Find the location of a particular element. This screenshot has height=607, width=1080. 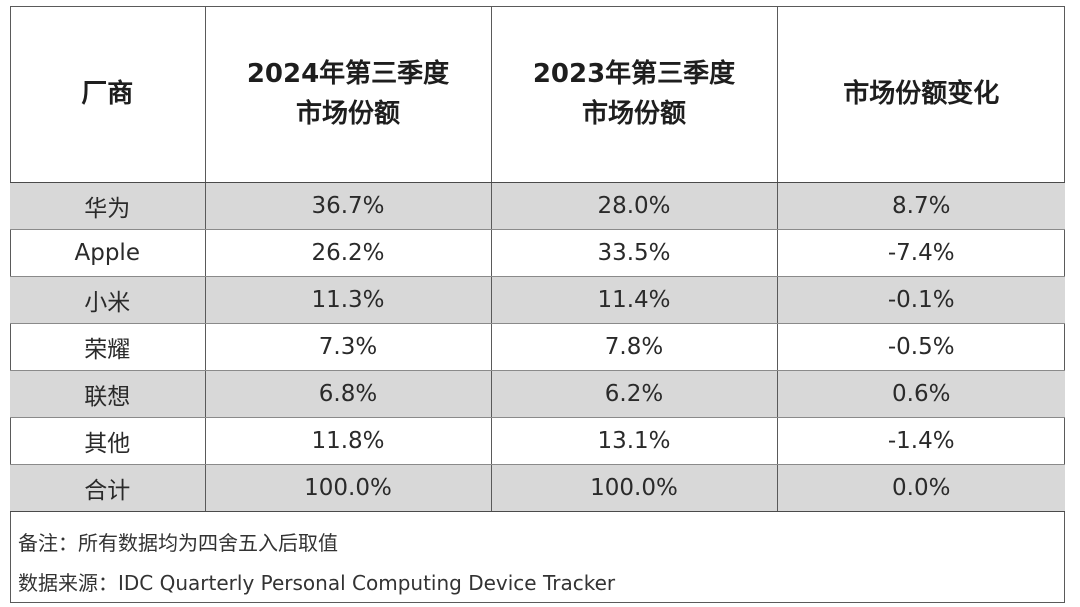

table-row: 荣耀 7.3% 7.8% -0.5% is located at coordinates (537, 347).